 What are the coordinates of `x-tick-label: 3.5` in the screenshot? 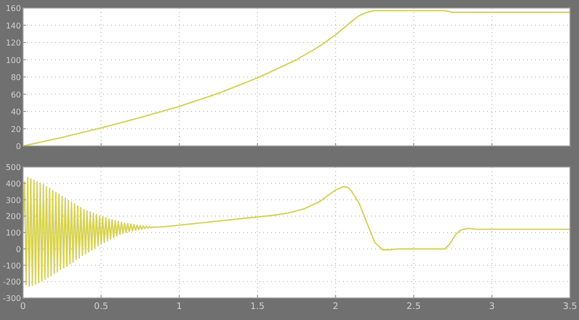 It's located at (570, 307).